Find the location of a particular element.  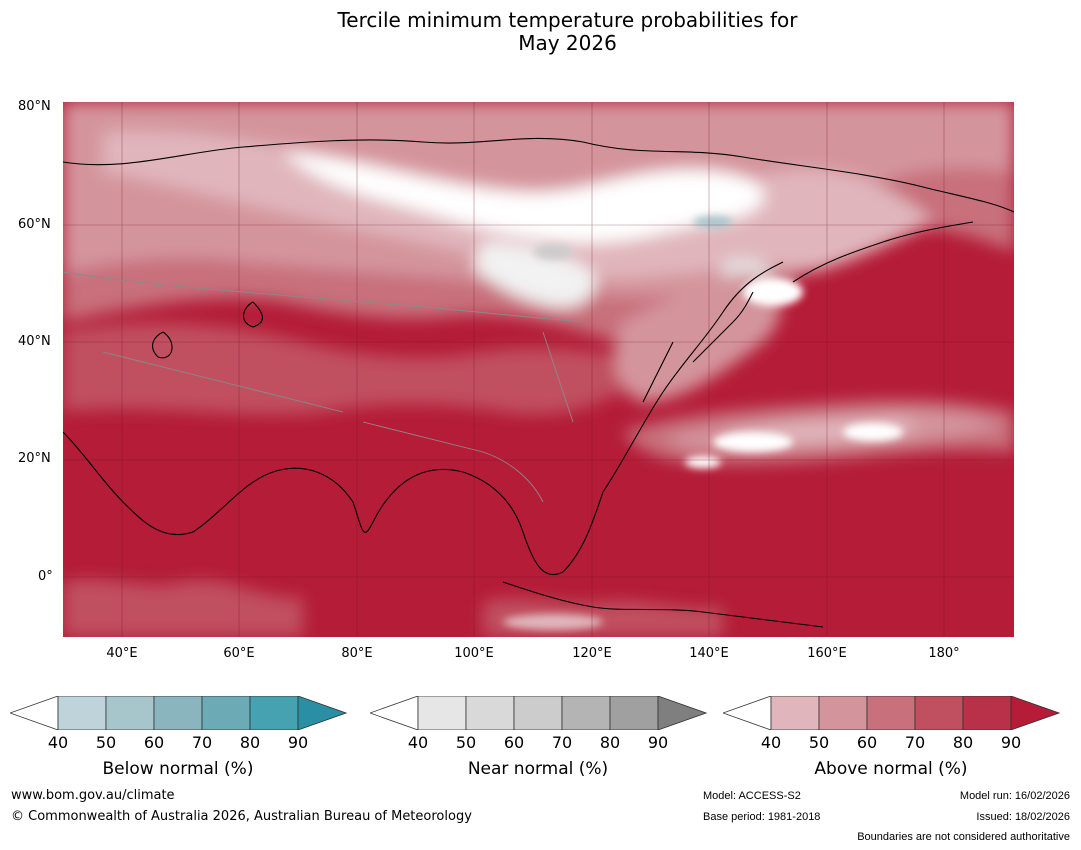

lon-label-60e: 60°E is located at coordinates (239, 653).